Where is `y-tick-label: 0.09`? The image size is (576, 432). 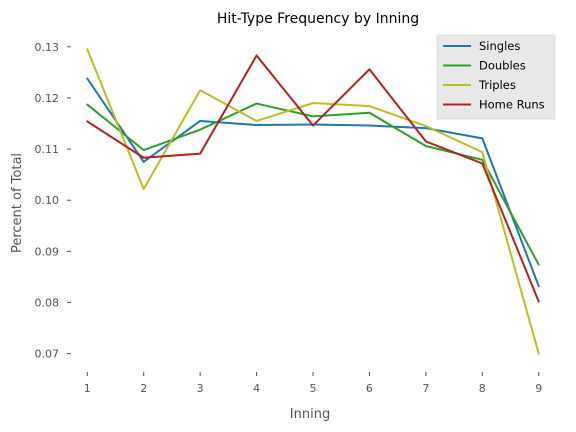 y-tick-label: 0.09 is located at coordinates (47, 251).